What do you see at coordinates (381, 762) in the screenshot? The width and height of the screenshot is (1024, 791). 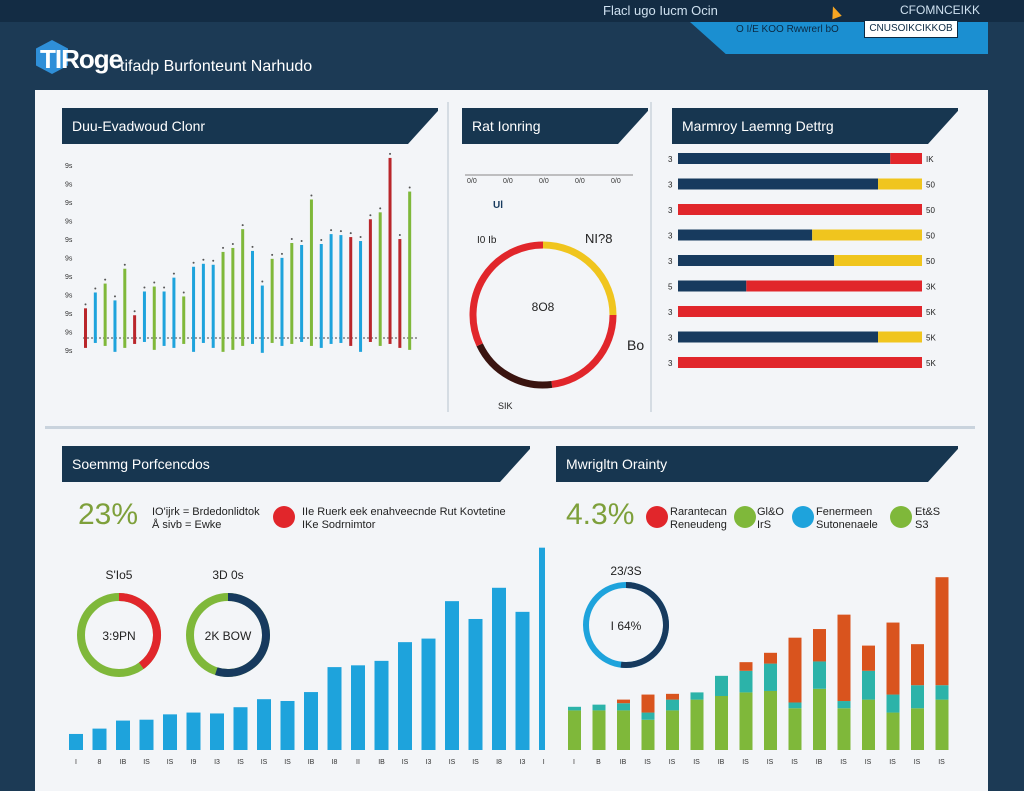 I see `x-tick-label: IB` at bounding box center [381, 762].